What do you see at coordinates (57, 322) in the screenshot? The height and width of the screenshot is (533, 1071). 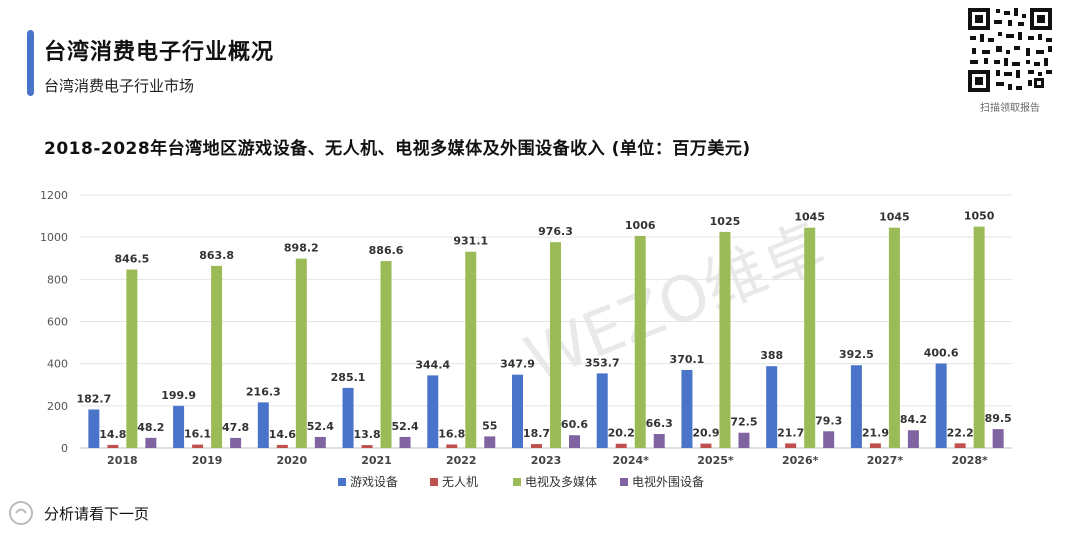 I see `y-tick-label: 600` at bounding box center [57, 322].